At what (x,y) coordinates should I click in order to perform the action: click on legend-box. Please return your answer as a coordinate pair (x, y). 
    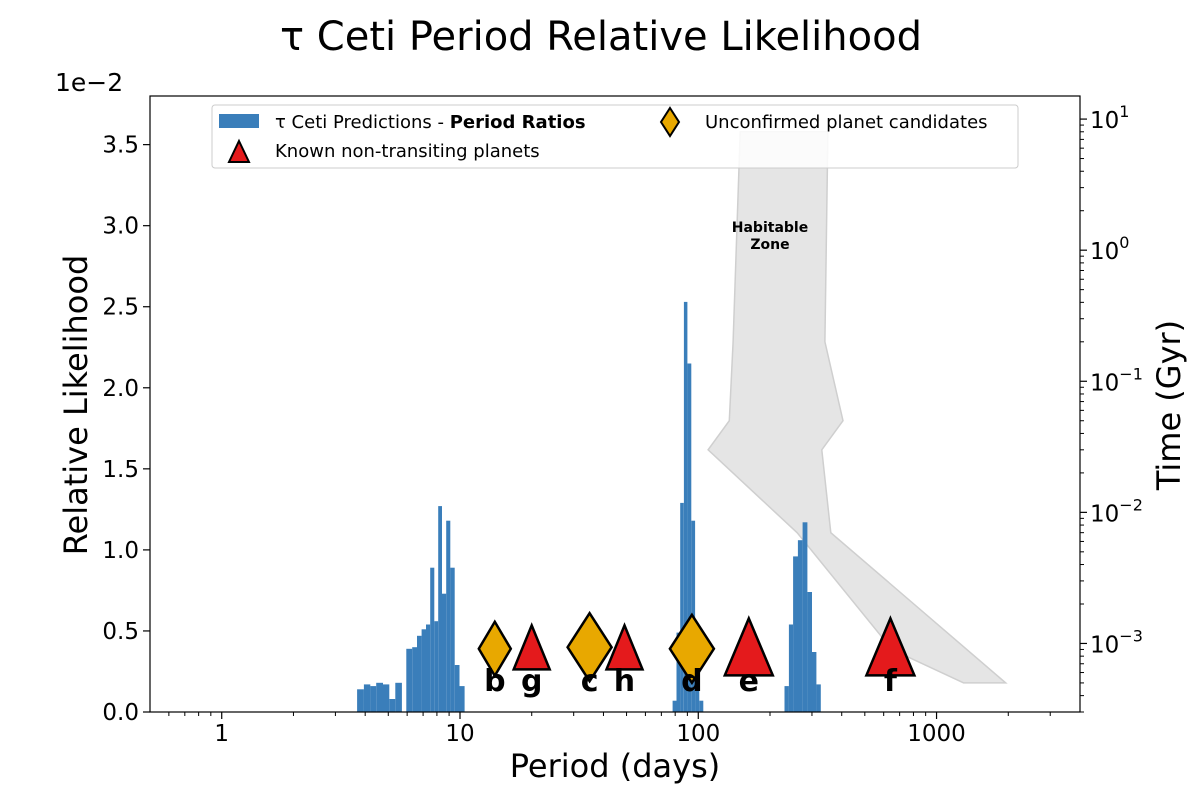
    Looking at the image, I should click on (615, 136).